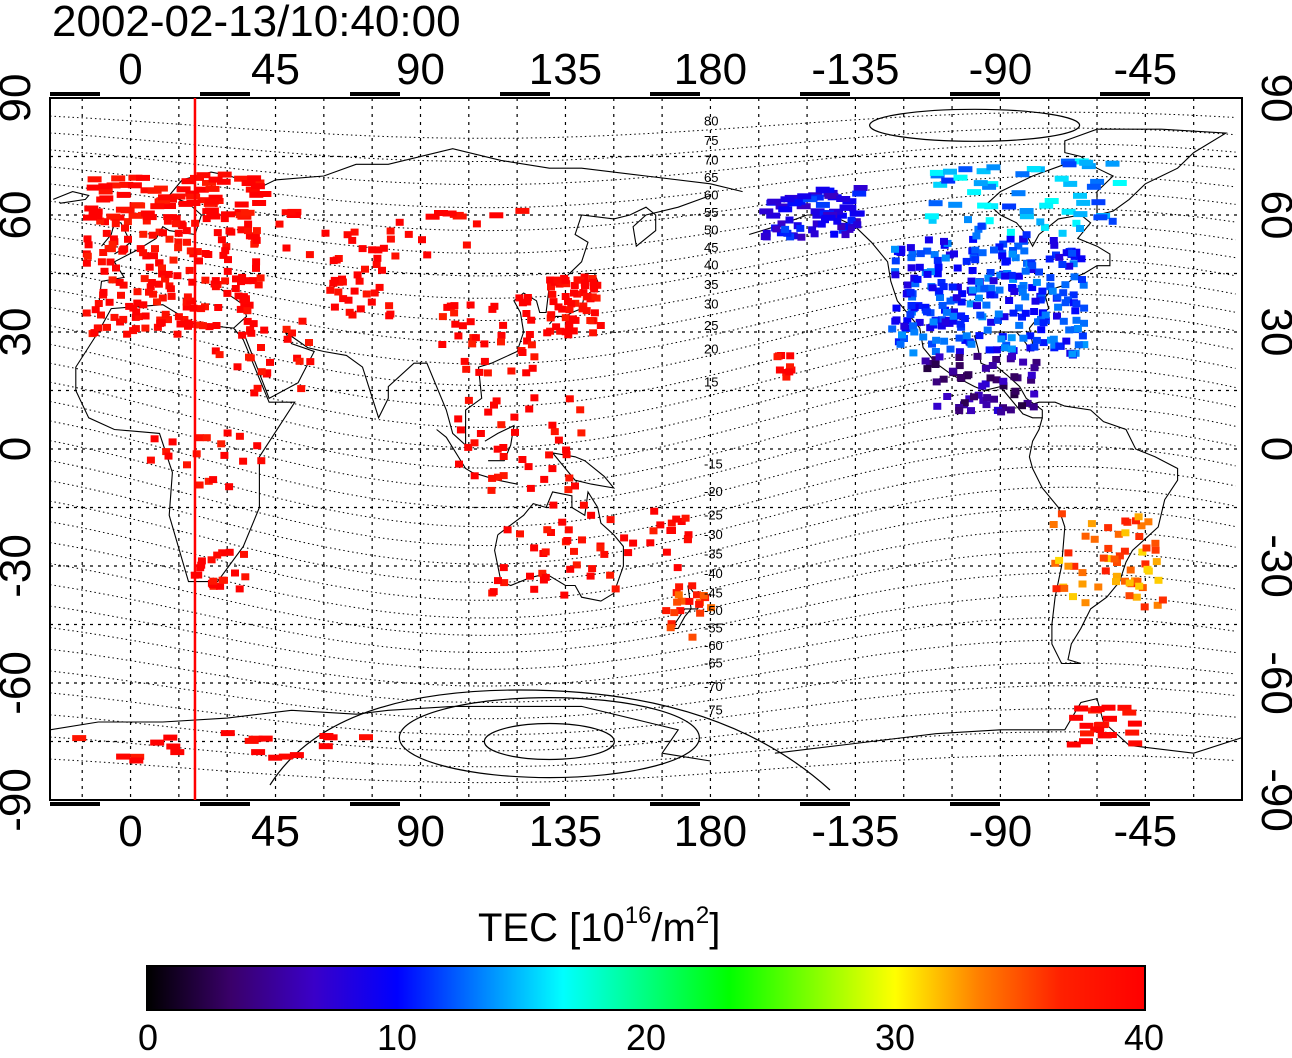  I want to click on magnetic-latitude-contour, so click(642, 710).